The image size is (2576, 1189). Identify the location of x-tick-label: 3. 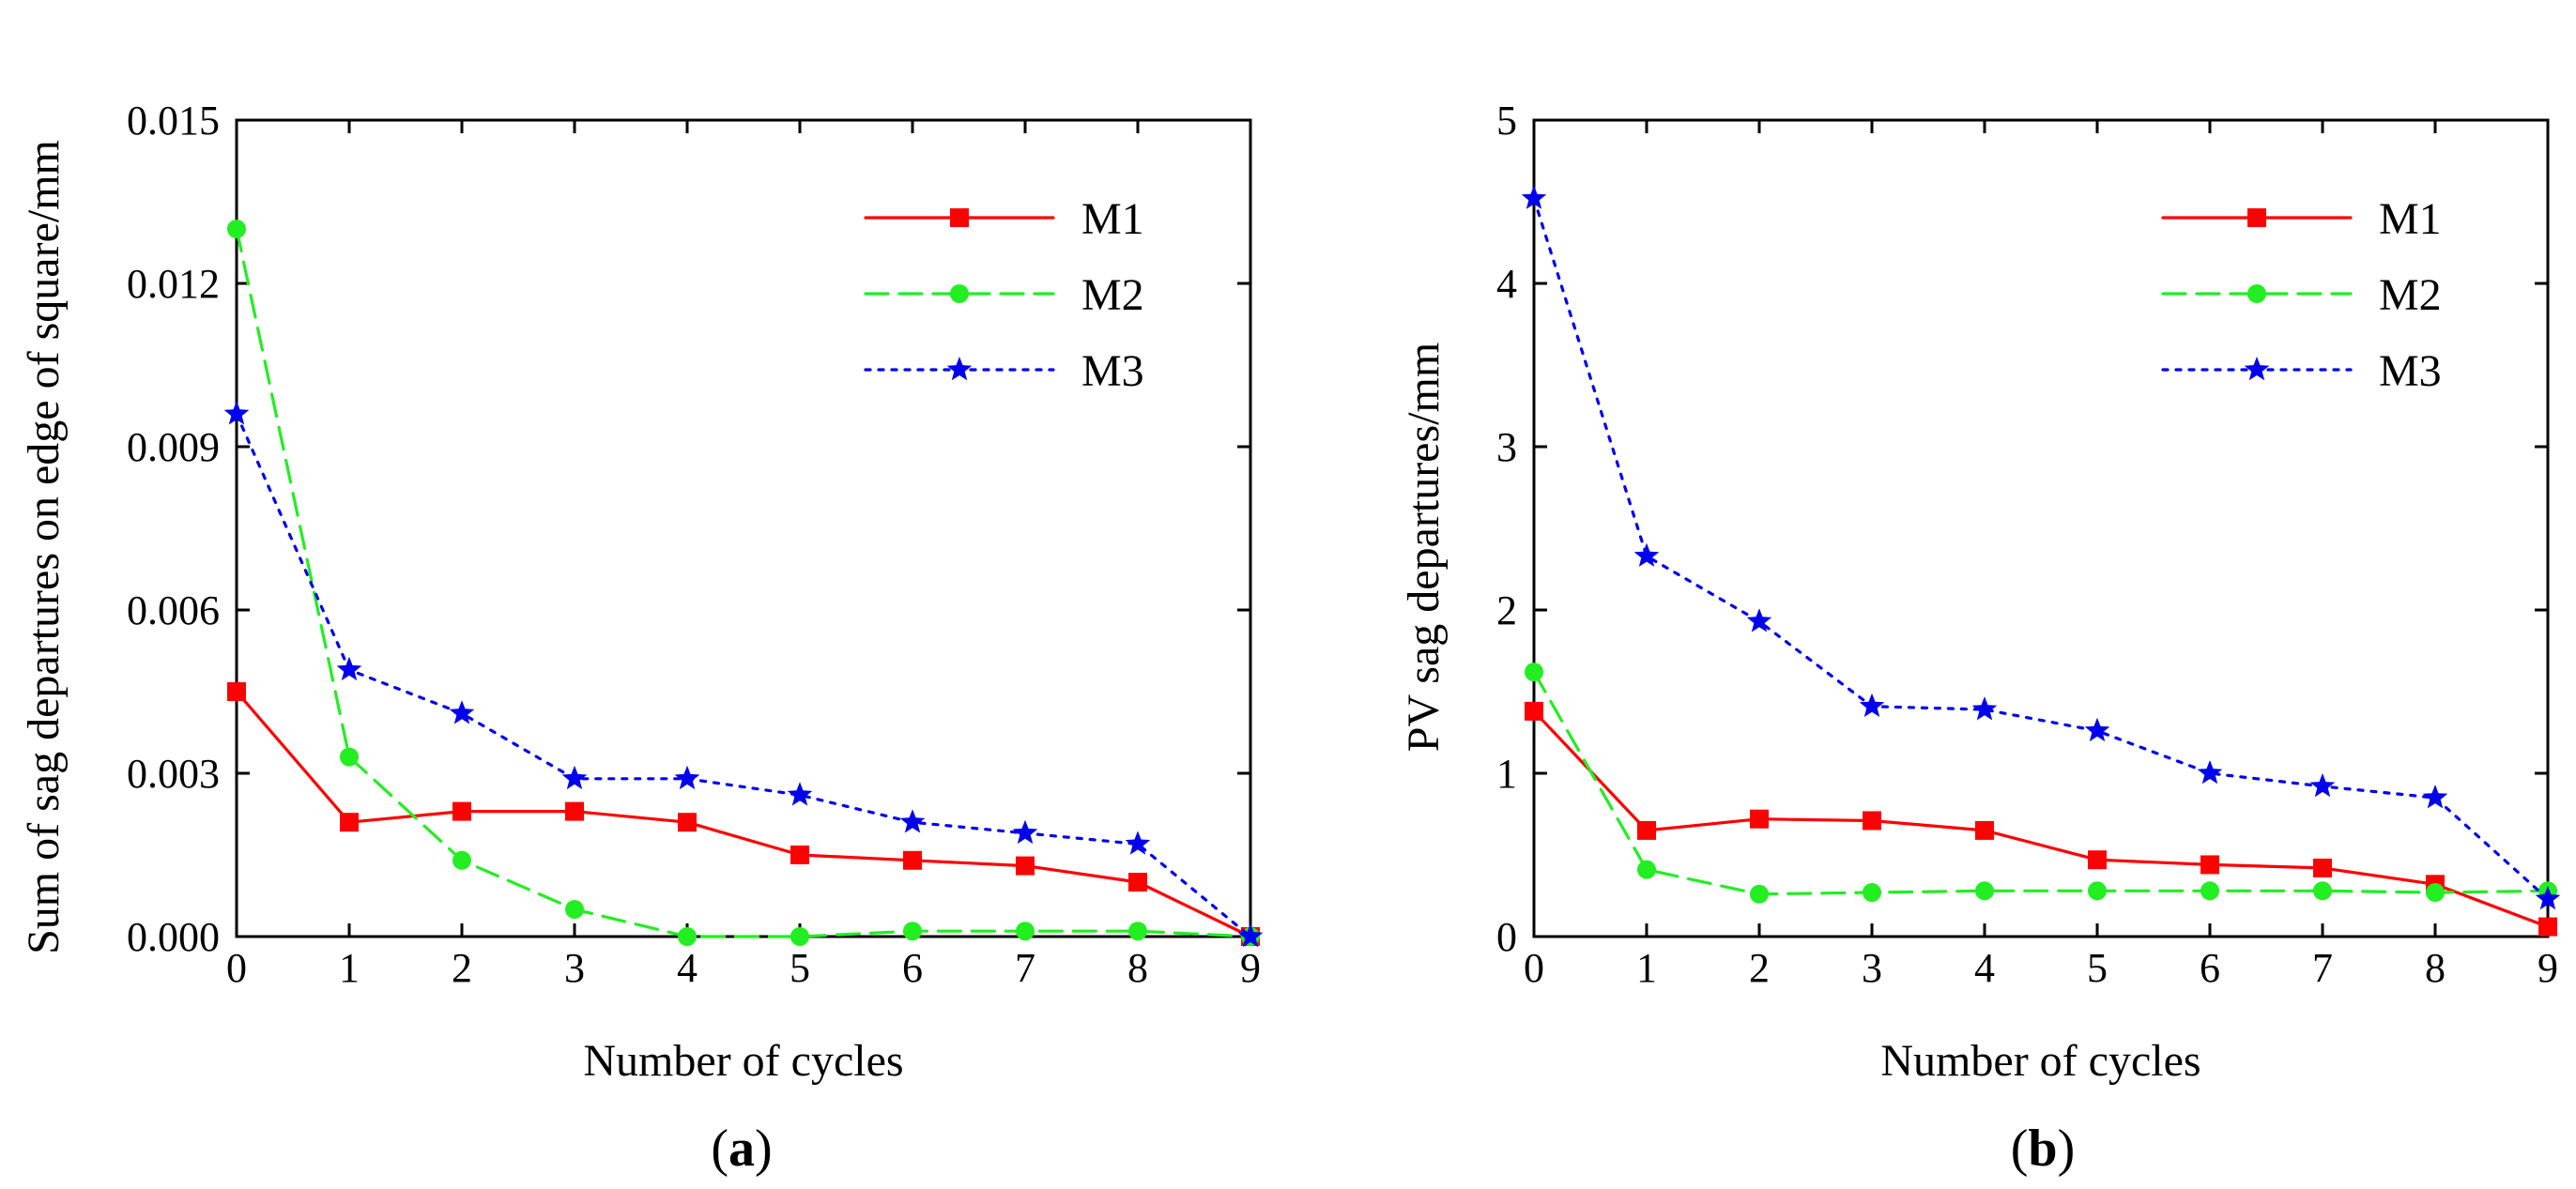
(1872, 968).